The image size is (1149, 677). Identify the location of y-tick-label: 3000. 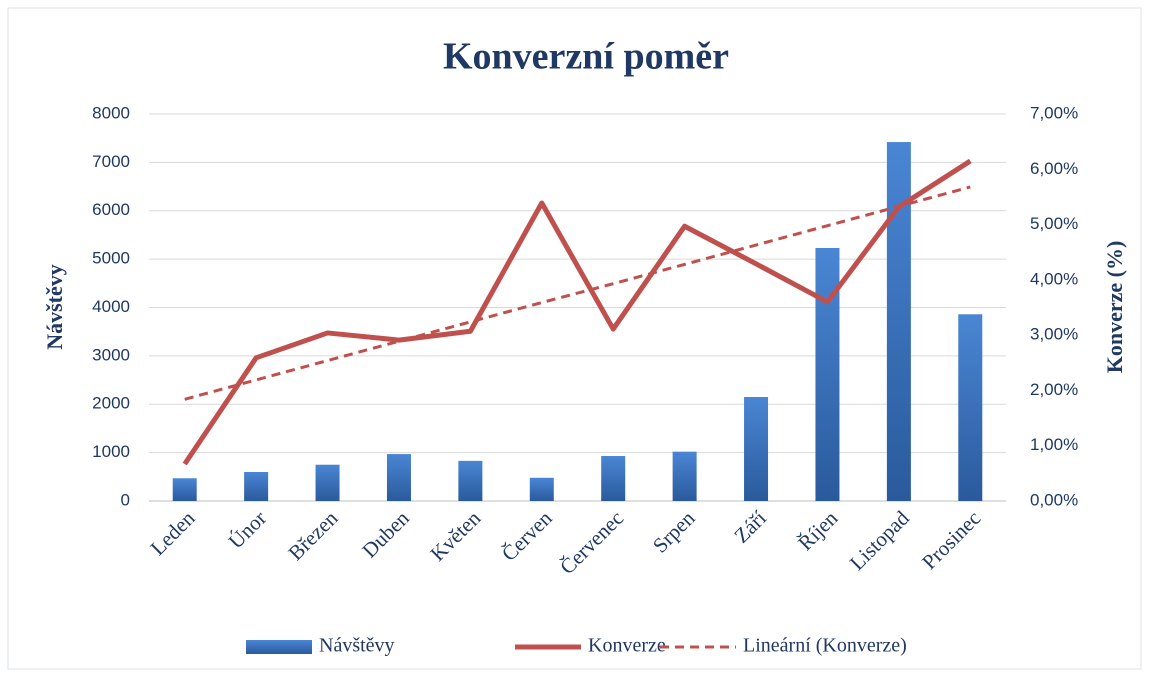
(111, 354).